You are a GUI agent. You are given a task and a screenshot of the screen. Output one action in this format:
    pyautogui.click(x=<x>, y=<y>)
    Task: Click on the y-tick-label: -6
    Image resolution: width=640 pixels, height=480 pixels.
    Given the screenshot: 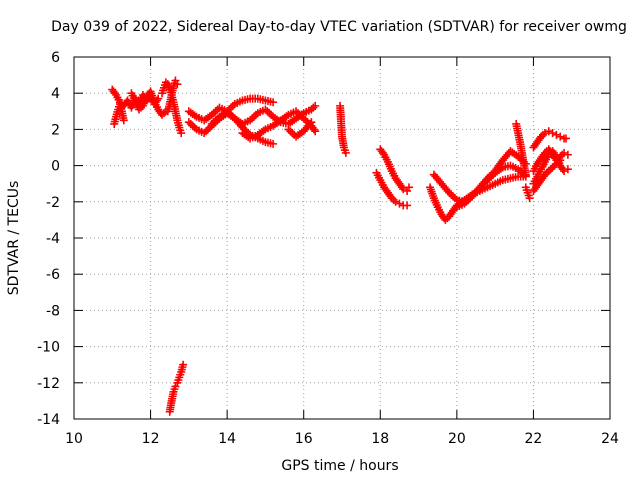 What is the action you would take?
    pyautogui.click(x=53, y=275)
    